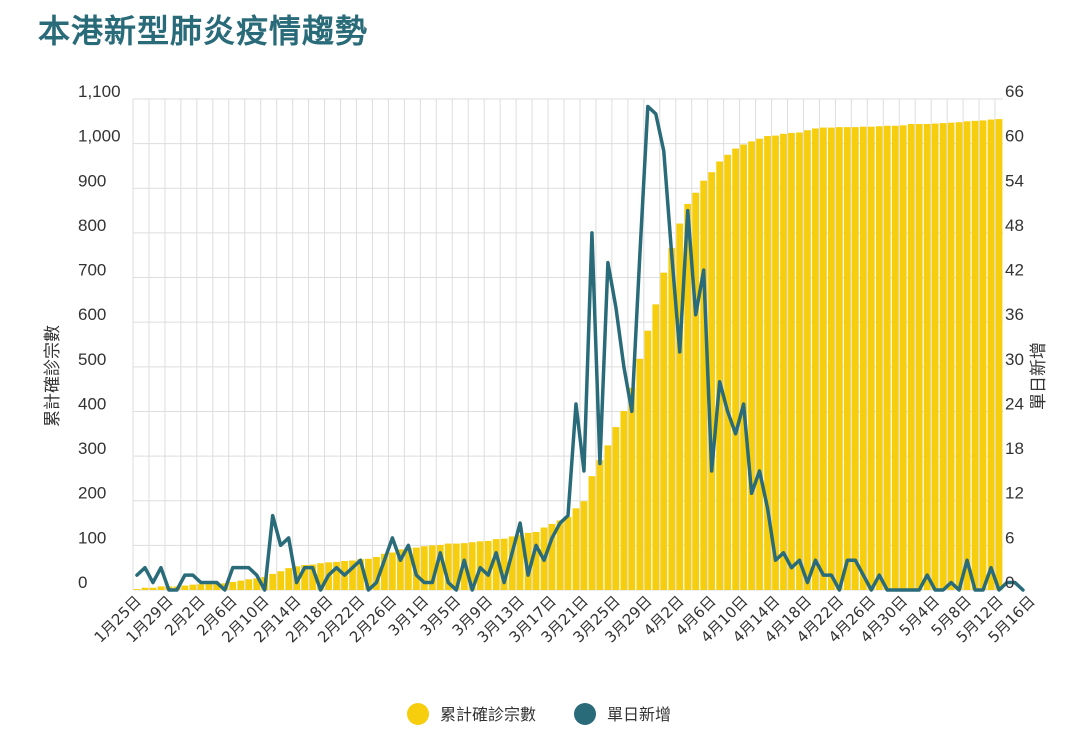 This screenshot has height=737, width=1080. I want to click on legend-swatch-cumulative, so click(418, 714).